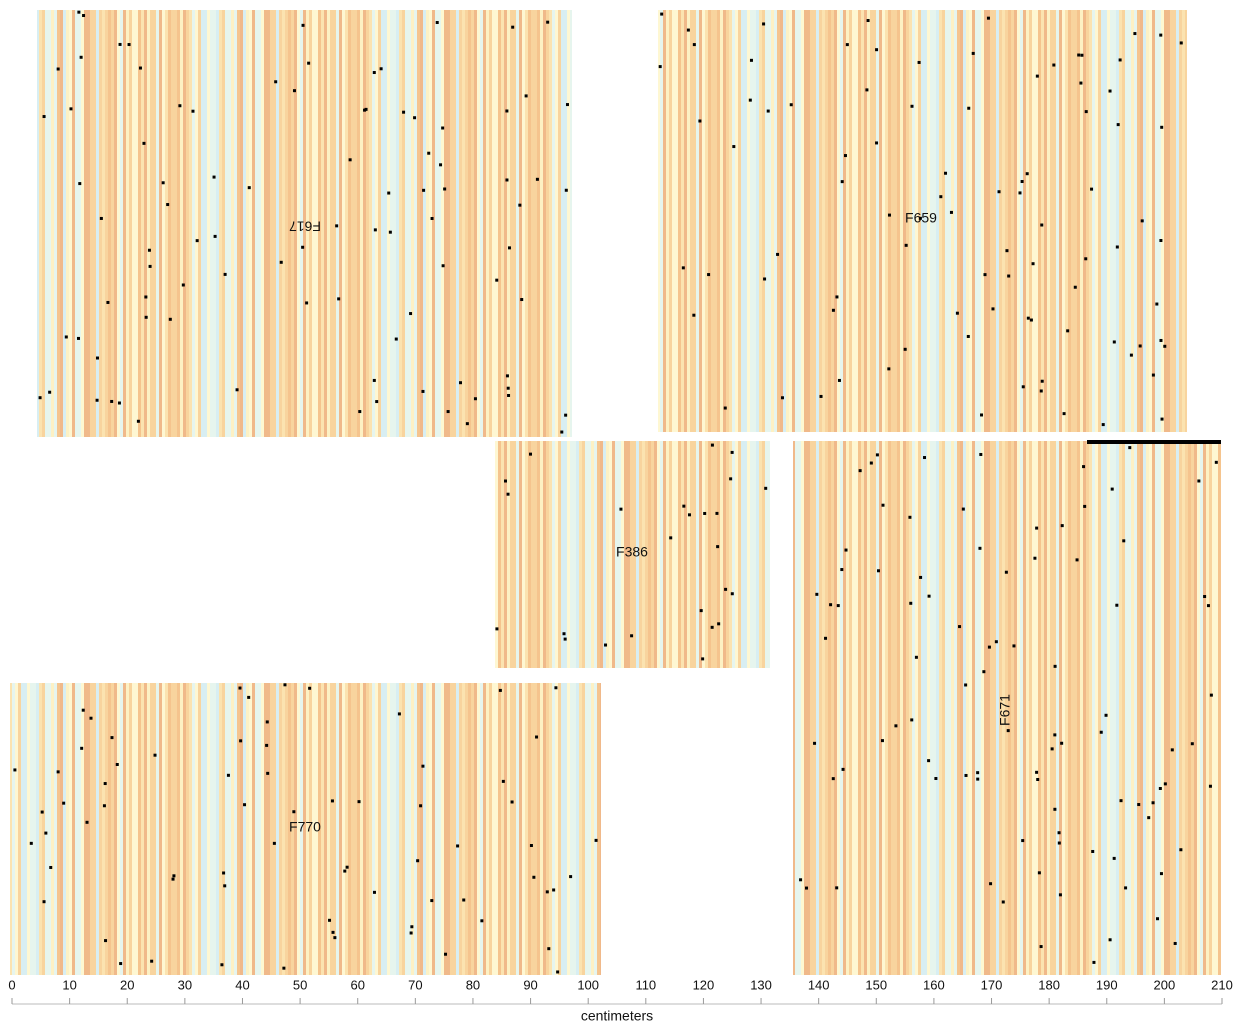  What do you see at coordinates (588, 984) in the screenshot?
I see `tick-label: 100` at bounding box center [588, 984].